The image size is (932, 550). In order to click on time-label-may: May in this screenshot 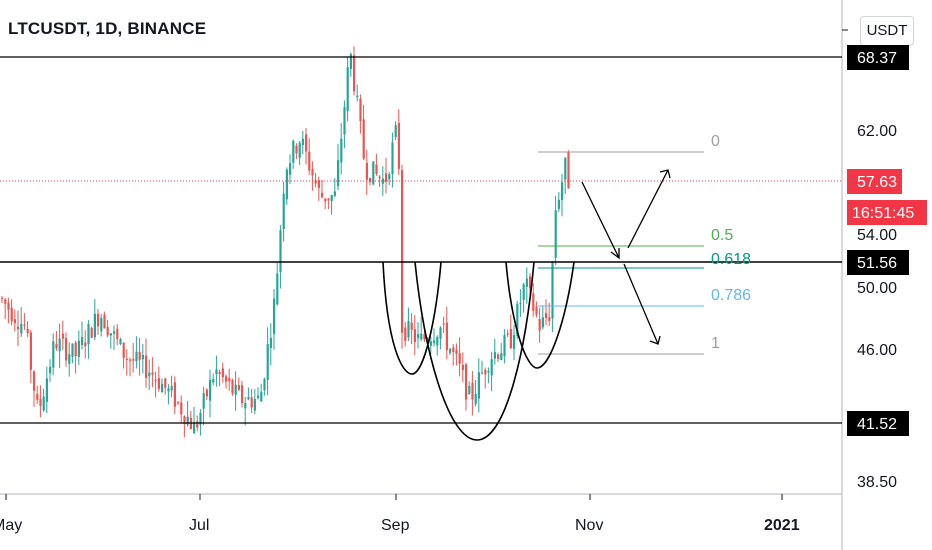, I will do `click(11, 525)`.